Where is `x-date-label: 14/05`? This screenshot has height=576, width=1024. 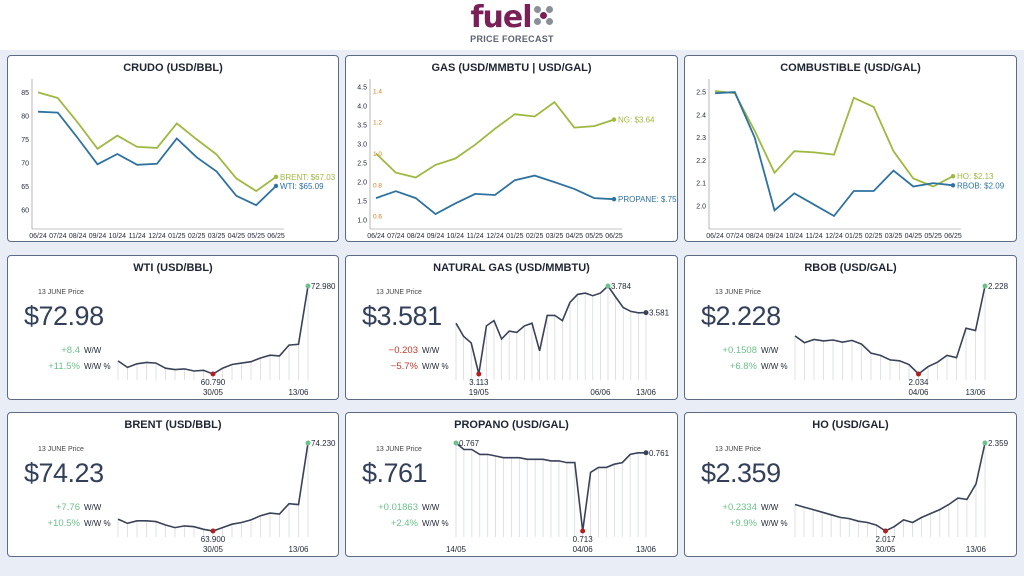 x-date-label: 14/05 is located at coordinates (456, 549).